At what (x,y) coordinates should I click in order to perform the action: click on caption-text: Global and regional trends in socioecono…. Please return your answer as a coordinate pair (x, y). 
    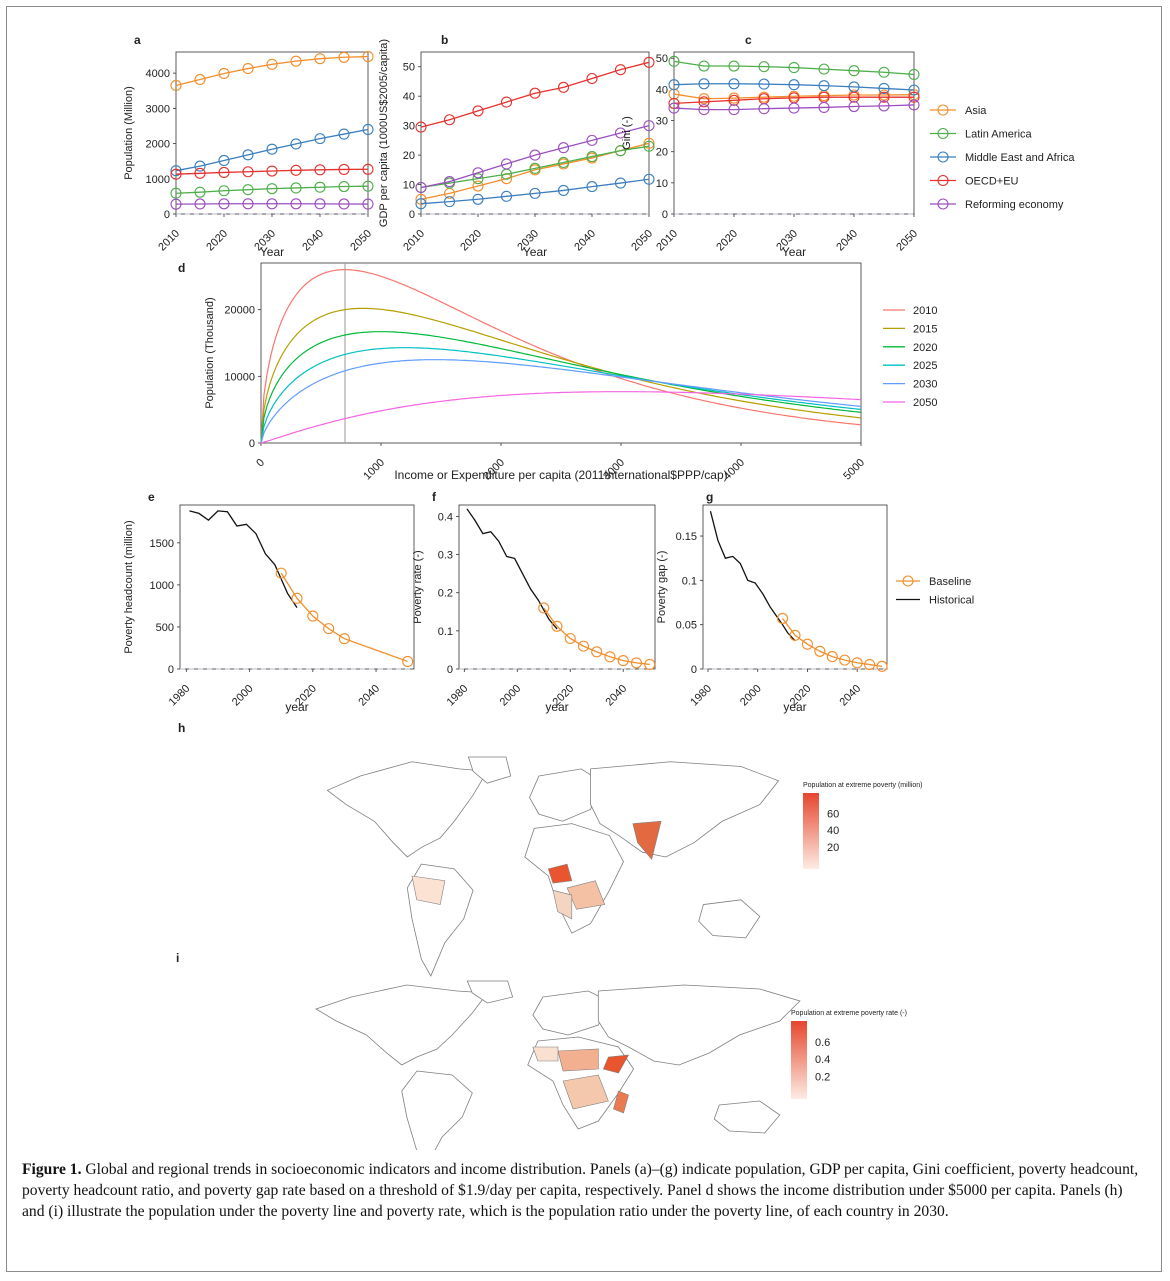
    Looking at the image, I should click on (580, 1190).